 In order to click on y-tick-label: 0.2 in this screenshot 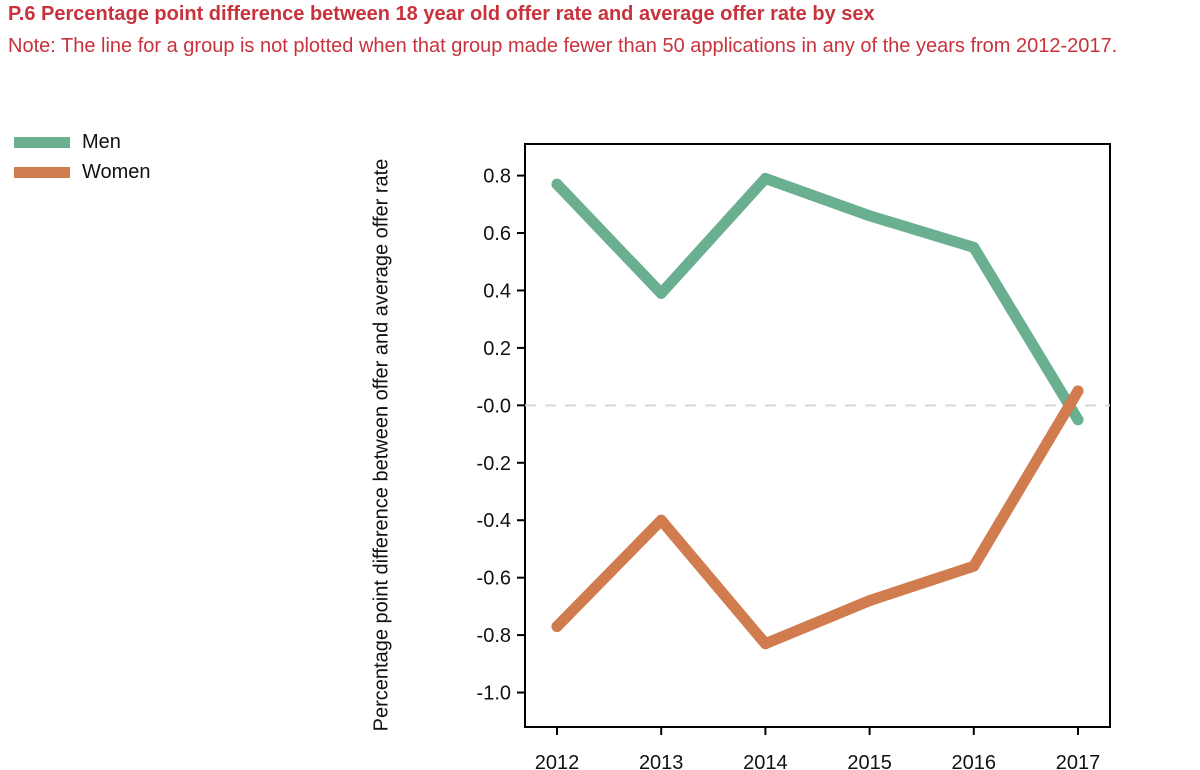, I will do `click(497, 349)`.